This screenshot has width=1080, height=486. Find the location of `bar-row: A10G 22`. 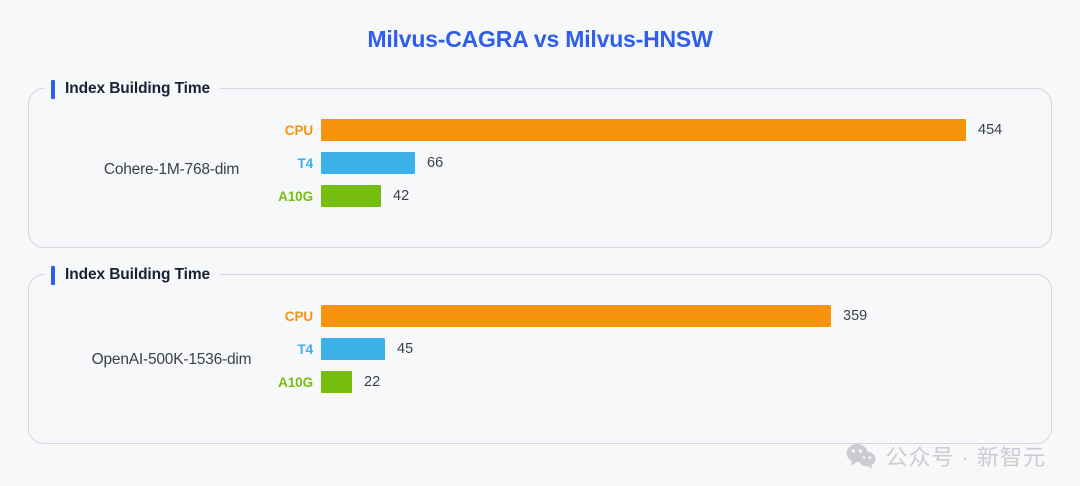

bar-row: A10G 22 is located at coordinates (540, 382).